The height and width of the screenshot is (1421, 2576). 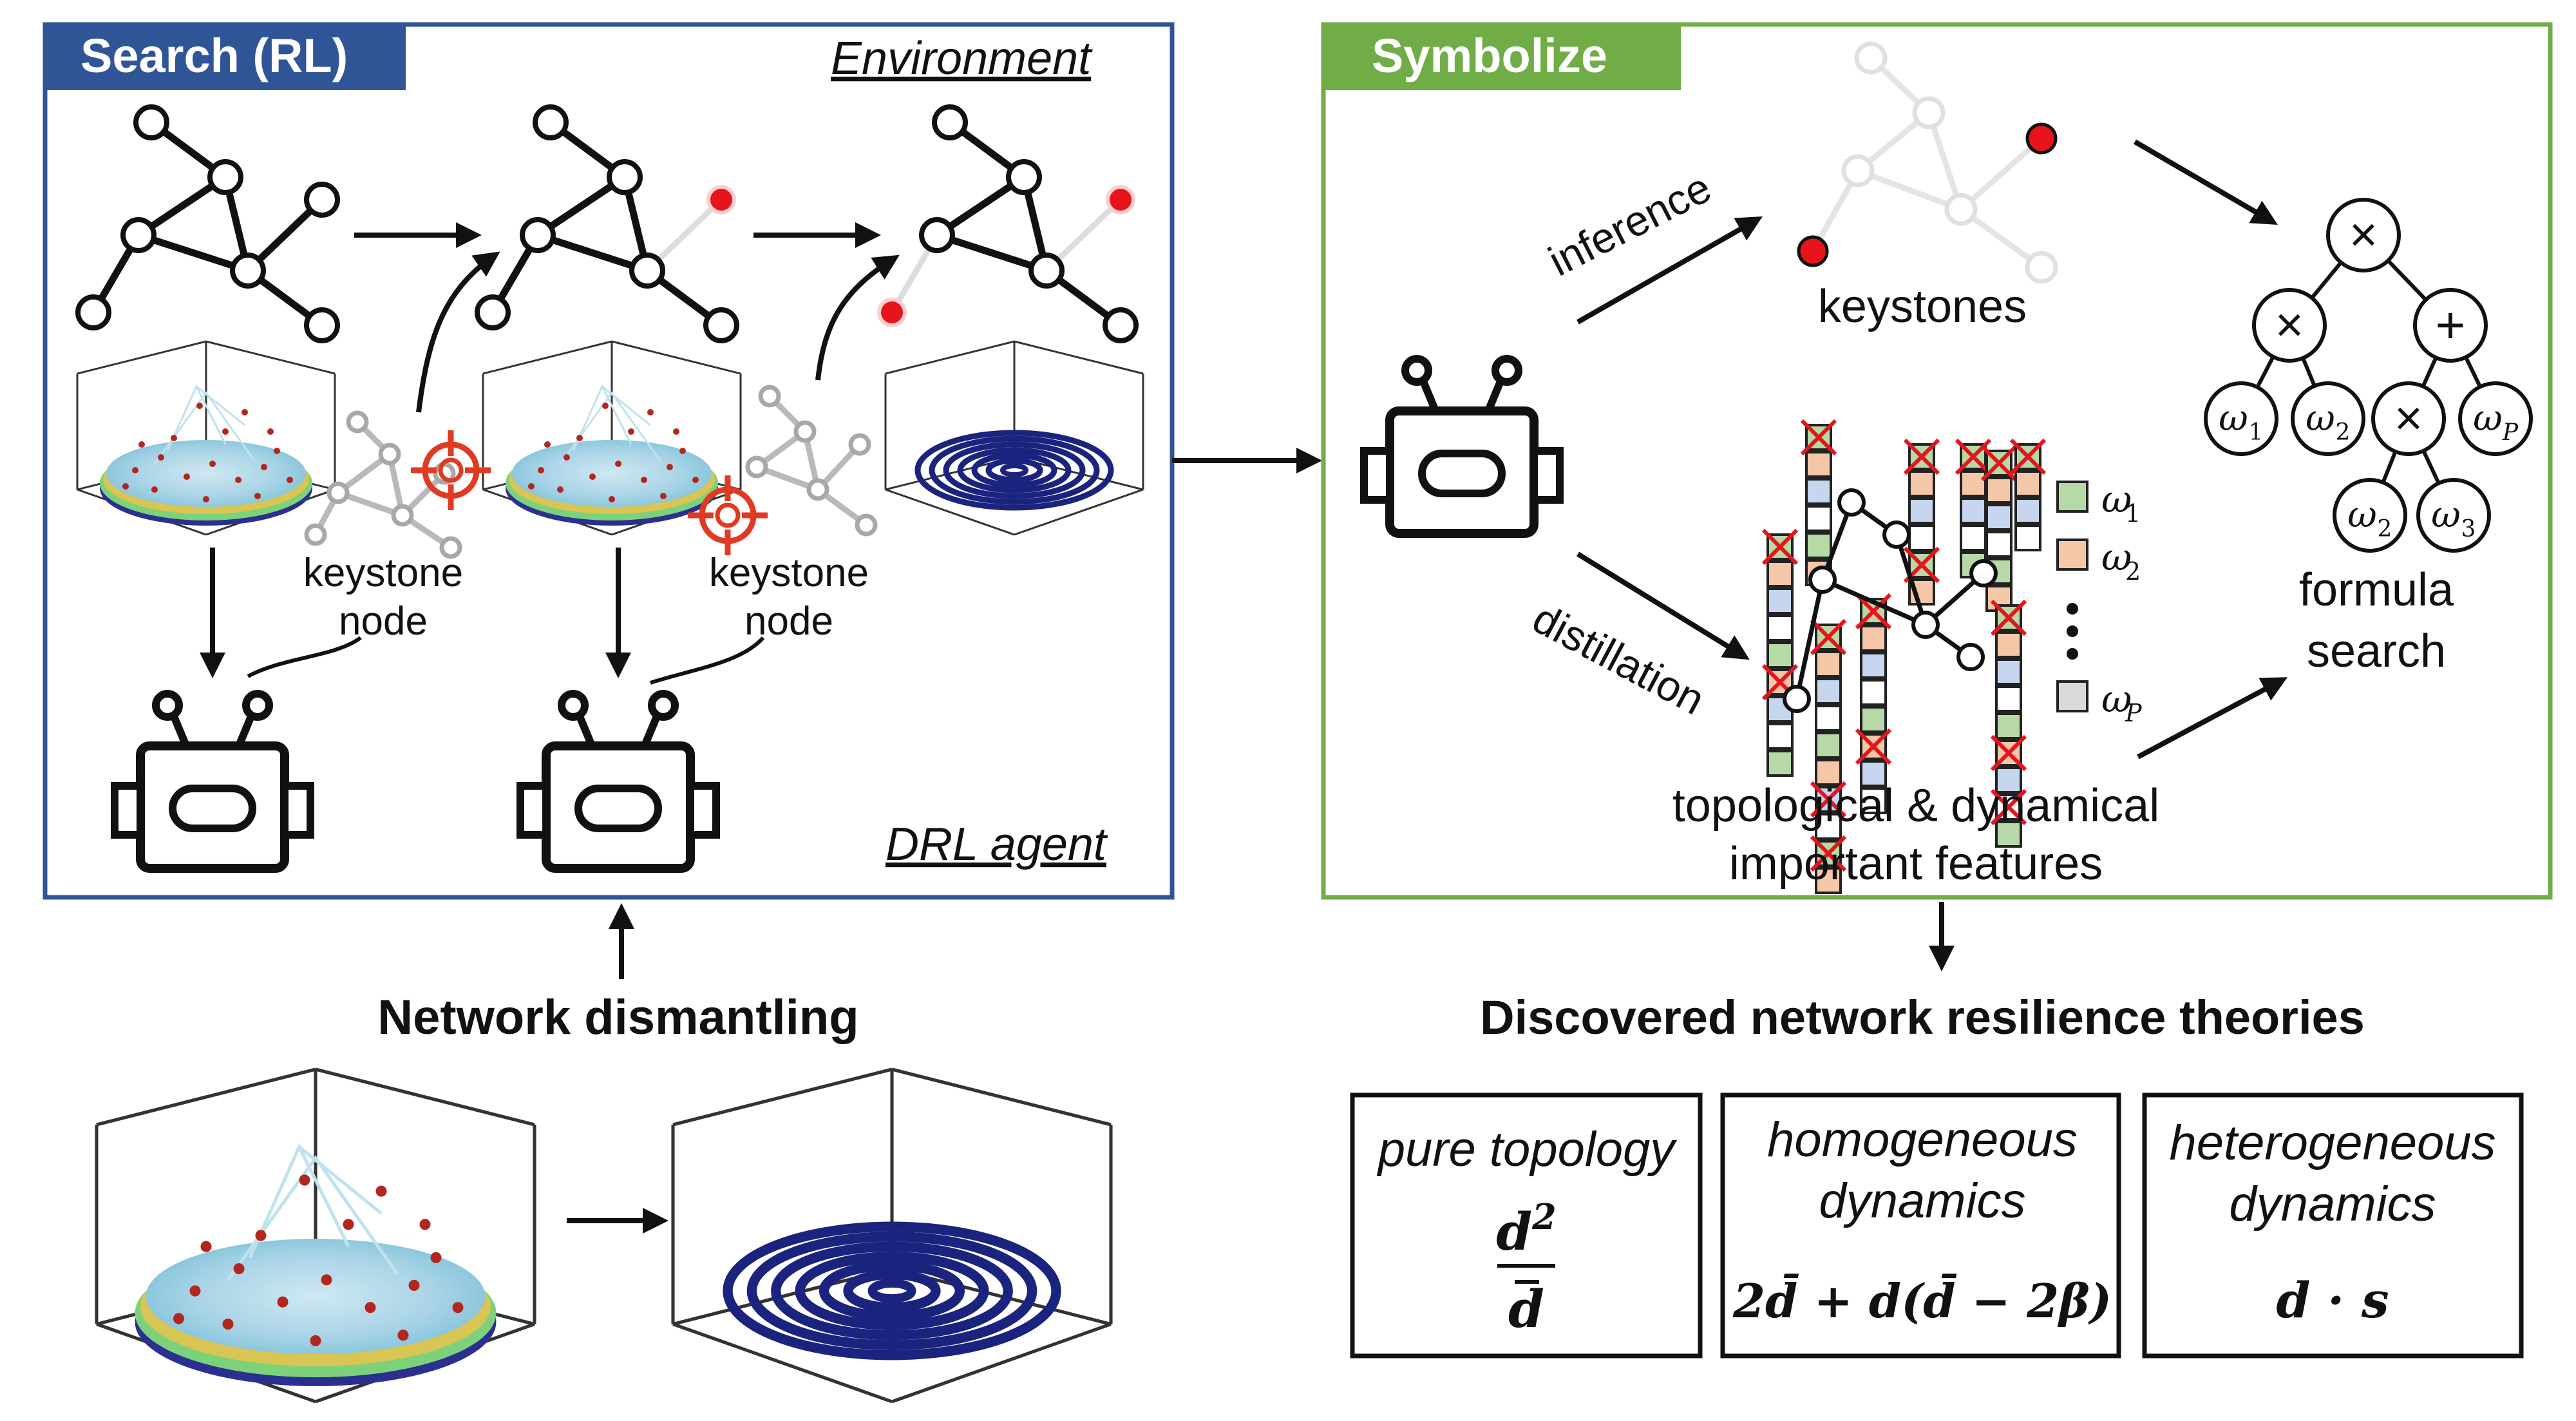 I want to click on tree-leaf-sub: 1, so click(x=2256, y=432).